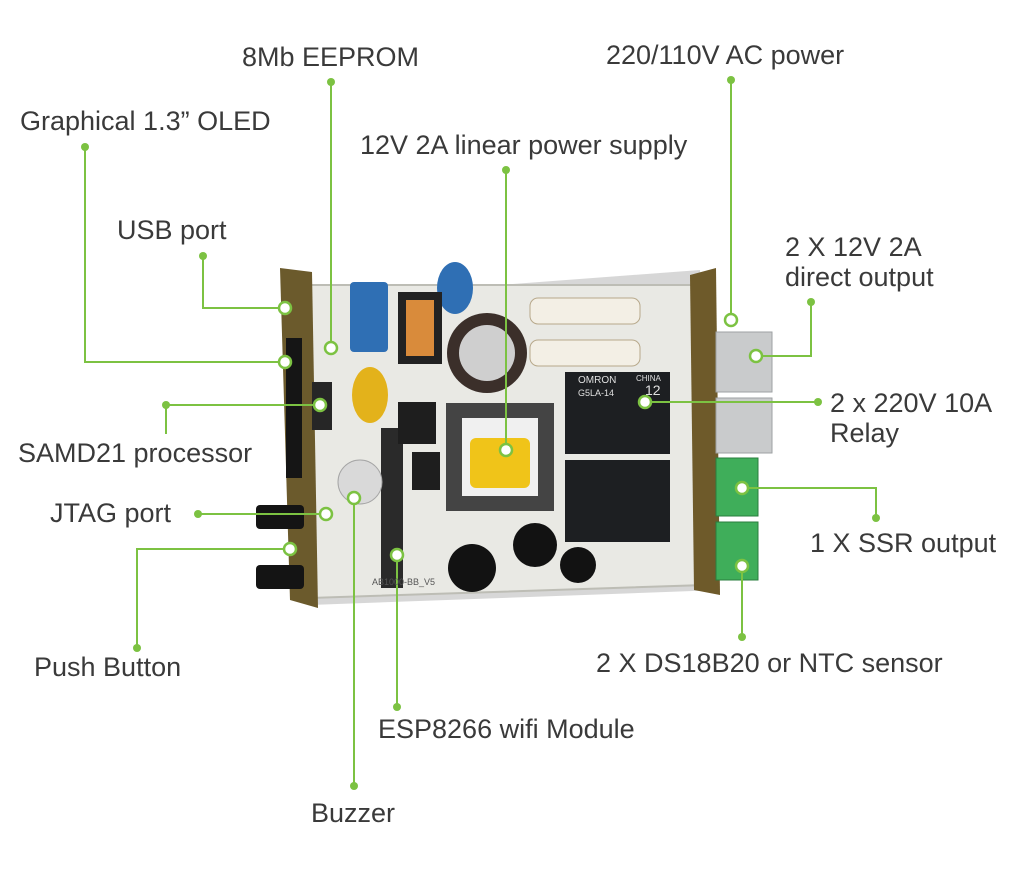  What do you see at coordinates (426, 471) in the screenshot?
I see `driver-chip` at bounding box center [426, 471].